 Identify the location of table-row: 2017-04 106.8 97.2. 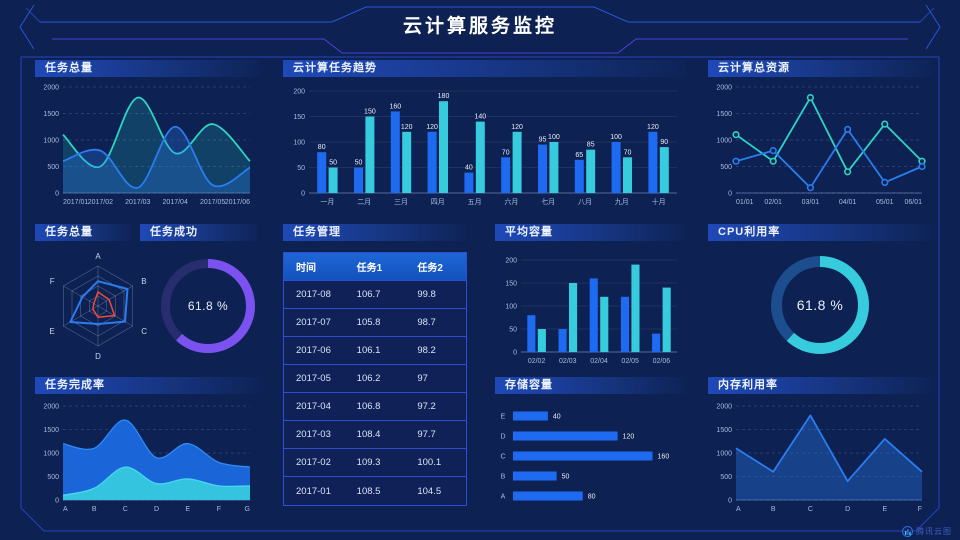
(375, 407).